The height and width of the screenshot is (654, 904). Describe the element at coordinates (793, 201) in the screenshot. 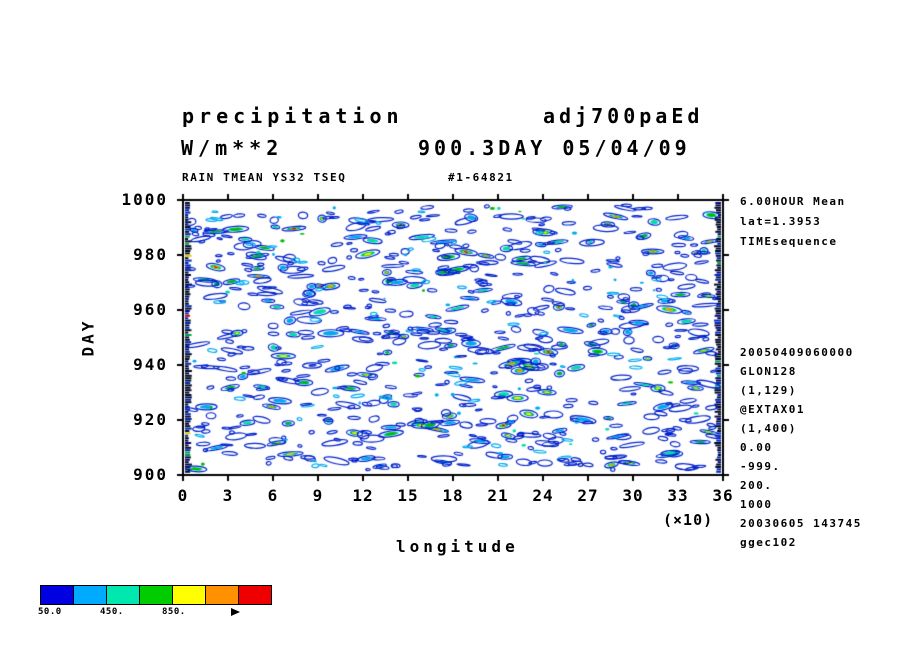

I see `annotation-line: 6.00HOUR Mean` at that location.